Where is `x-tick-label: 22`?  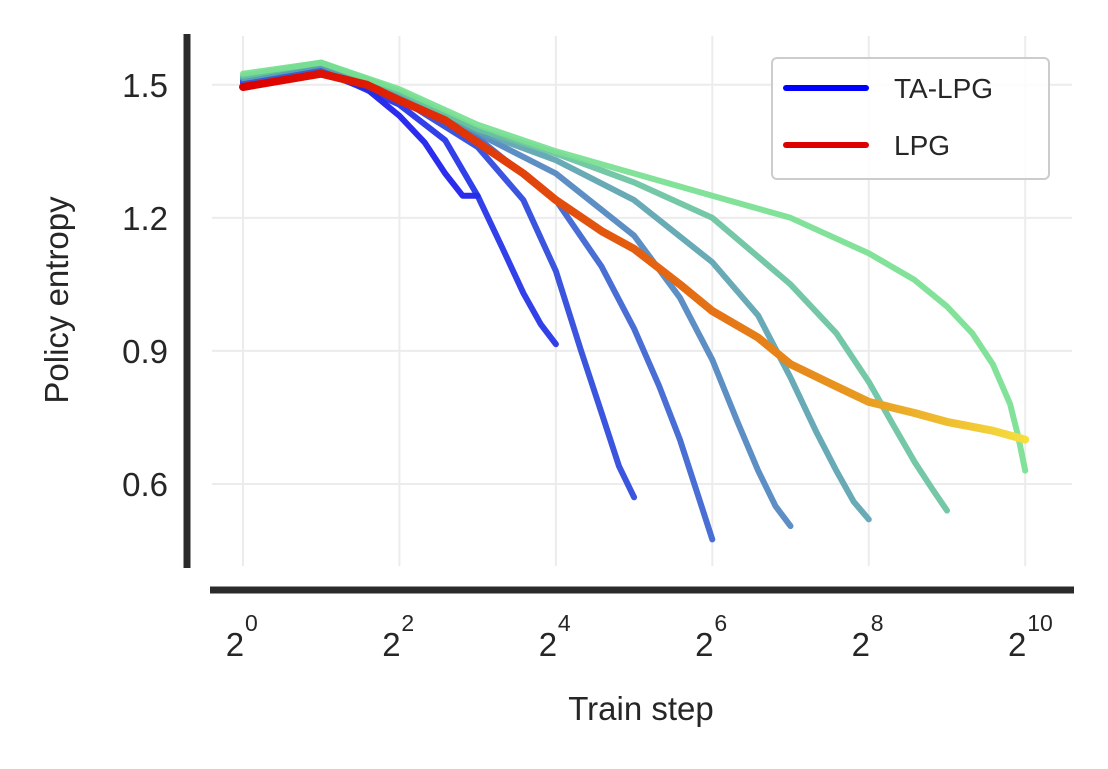 x-tick-label: 22 is located at coordinates (398, 636).